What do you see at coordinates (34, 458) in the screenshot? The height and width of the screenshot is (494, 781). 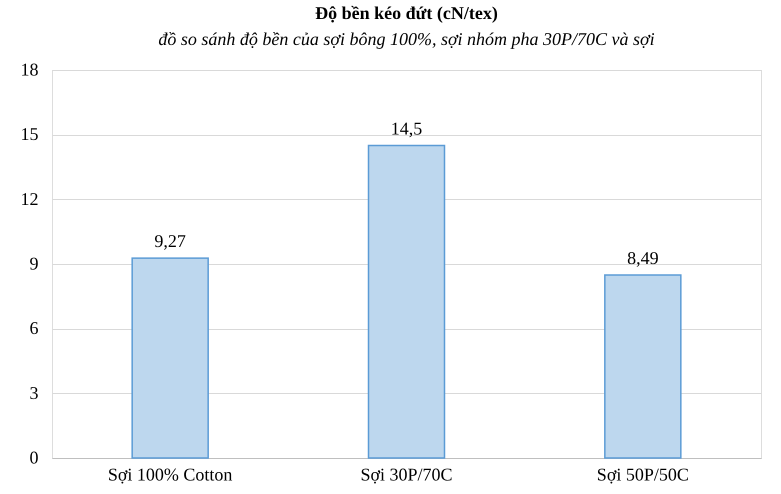 I see `y-tick-label: 0` at bounding box center [34, 458].